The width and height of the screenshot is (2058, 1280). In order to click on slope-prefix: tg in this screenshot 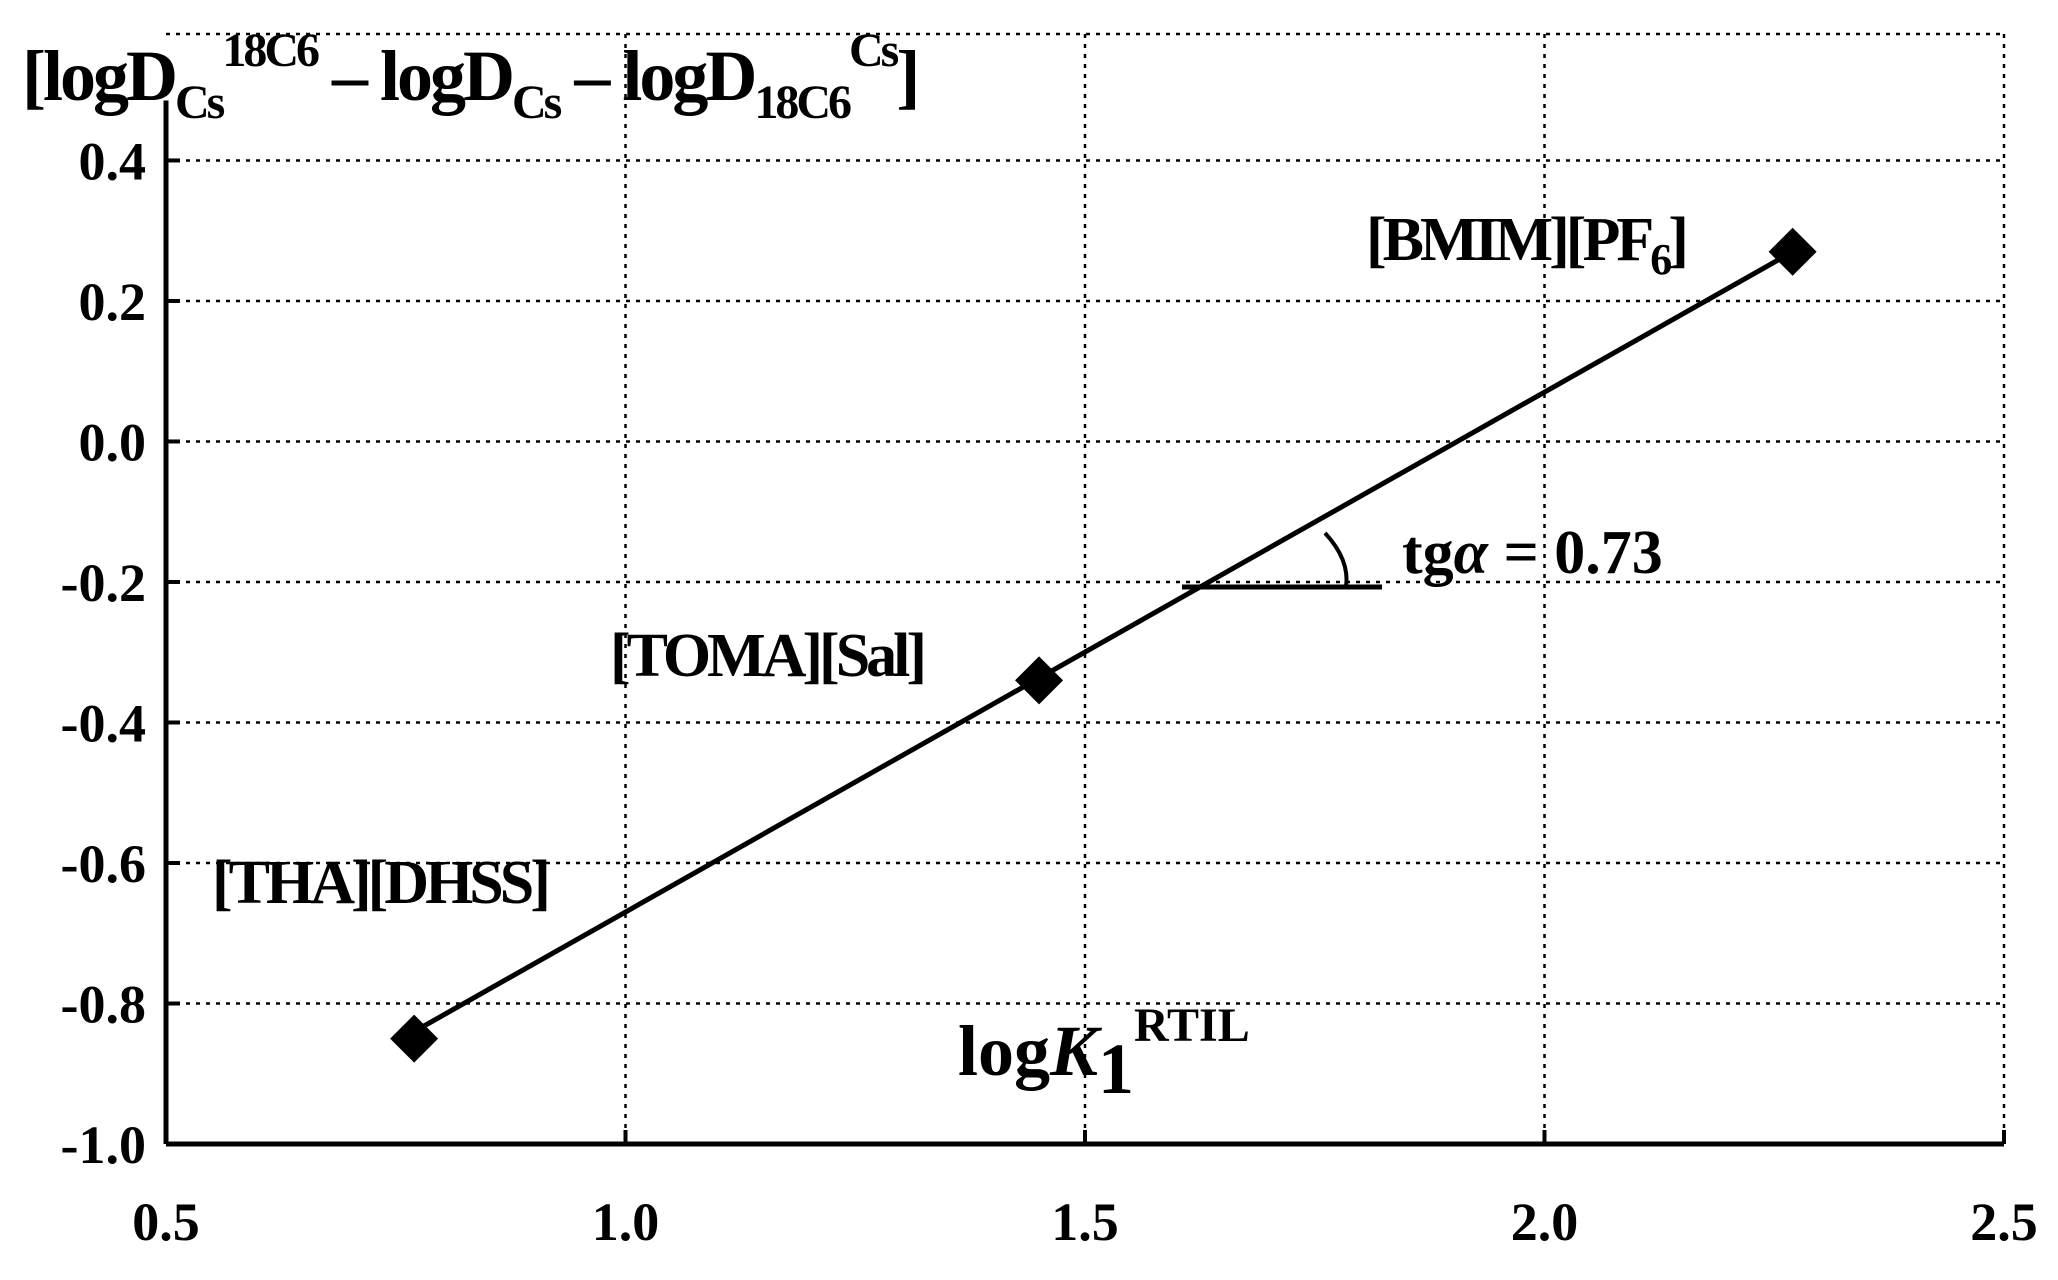, I will do `click(1428, 553)`.